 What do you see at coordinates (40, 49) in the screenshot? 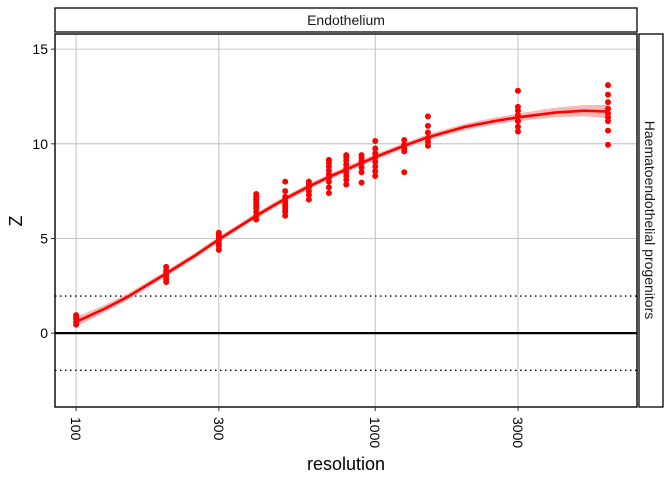
I see `y-tick-label: 15` at bounding box center [40, 49].